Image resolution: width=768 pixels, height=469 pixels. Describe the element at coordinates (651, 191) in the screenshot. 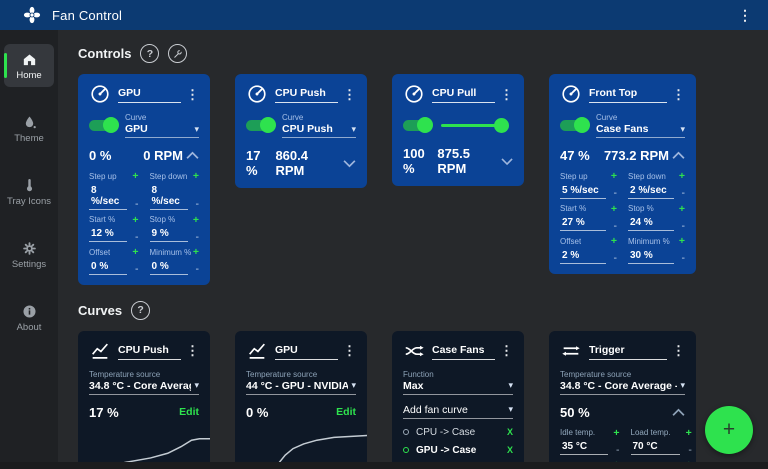

I see `param-value-input: 2 %/sec` at that location.